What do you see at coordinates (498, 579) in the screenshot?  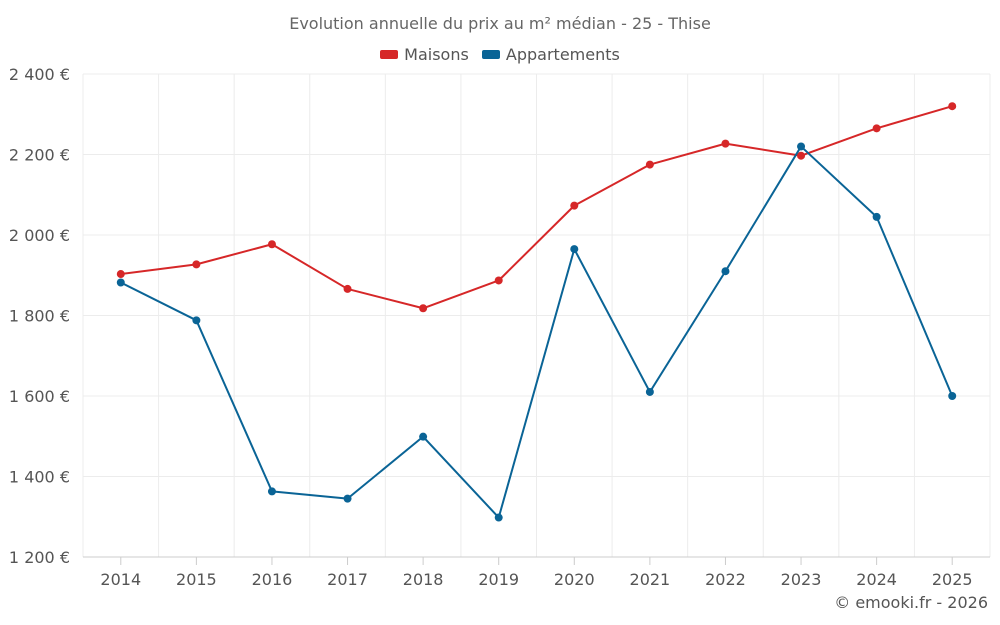 I see `x-tick-label: 2019` at bounding box center [498, 579].